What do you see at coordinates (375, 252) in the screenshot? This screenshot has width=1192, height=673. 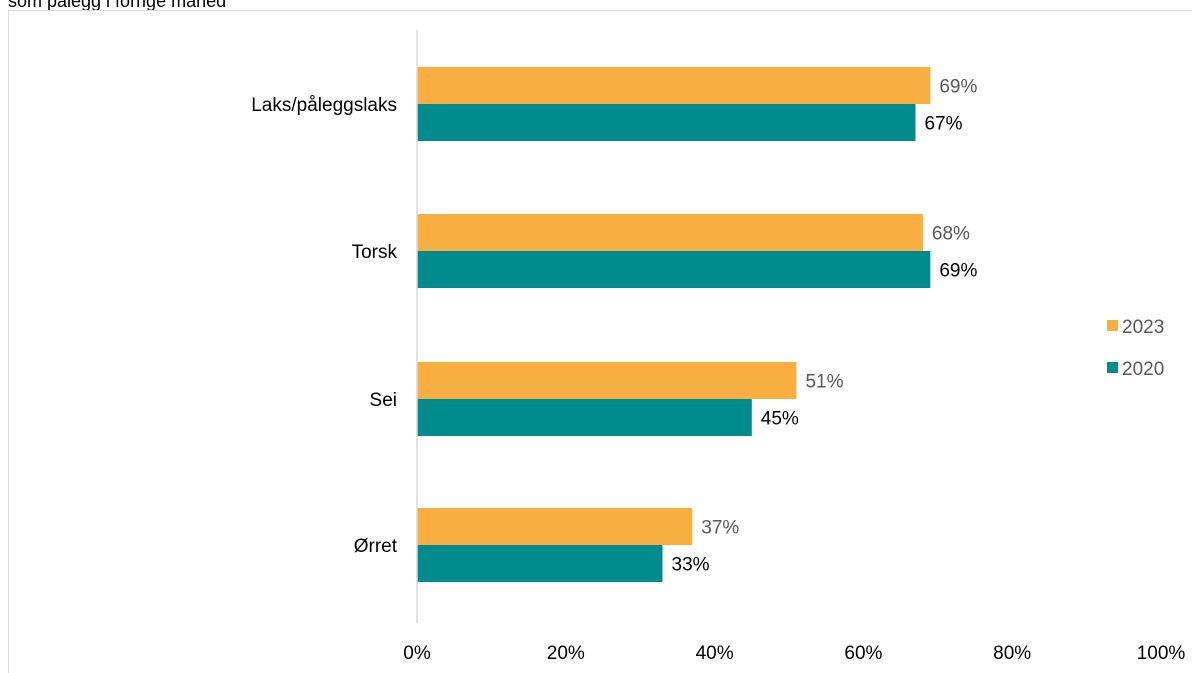 I see `category-label-1: Torsk` at bounding box center [375, 252].